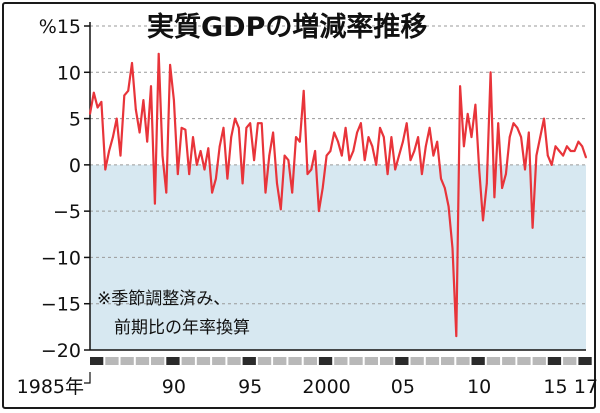 The image size is (600, 413). What do you see at coordinates (555, 387) in the screenshot?
I see `x-tick-label: 15` at bounding box center [555, 387].